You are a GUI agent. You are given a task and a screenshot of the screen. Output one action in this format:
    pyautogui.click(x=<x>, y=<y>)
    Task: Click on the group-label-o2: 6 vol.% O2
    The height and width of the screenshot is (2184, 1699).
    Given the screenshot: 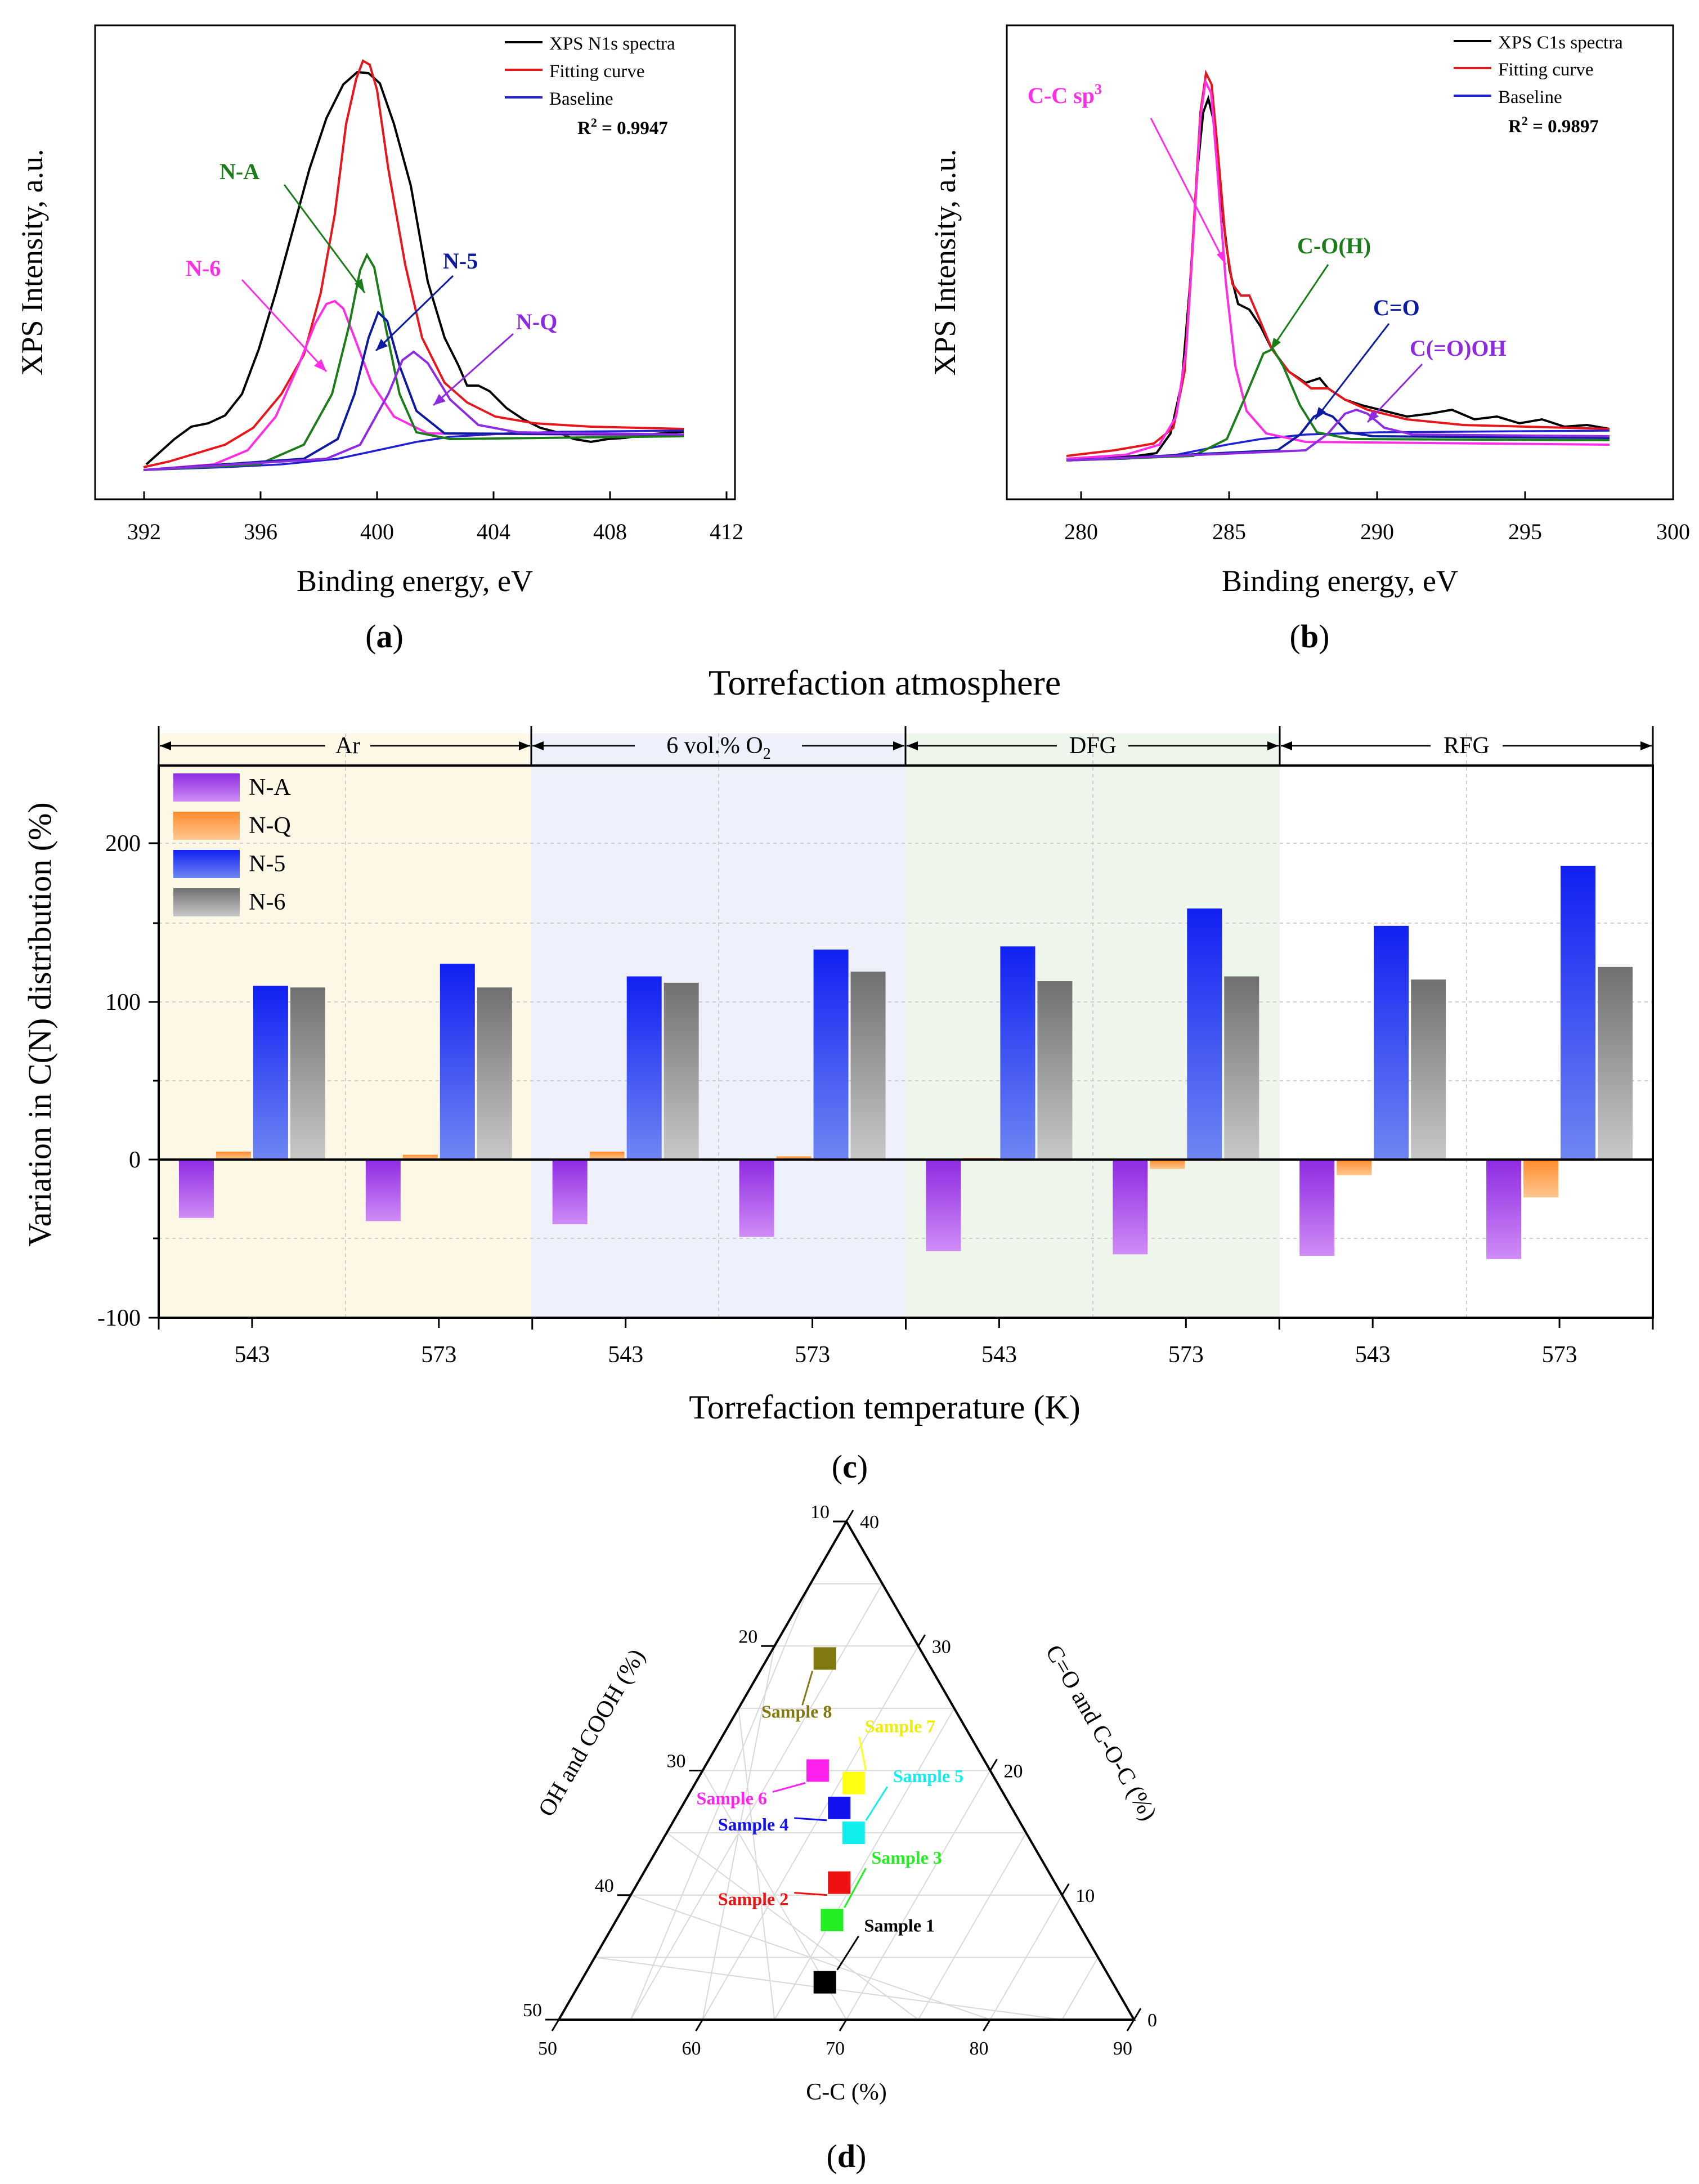 What is the action you would take?
    pyautogui.click(x=718, y=748)
    